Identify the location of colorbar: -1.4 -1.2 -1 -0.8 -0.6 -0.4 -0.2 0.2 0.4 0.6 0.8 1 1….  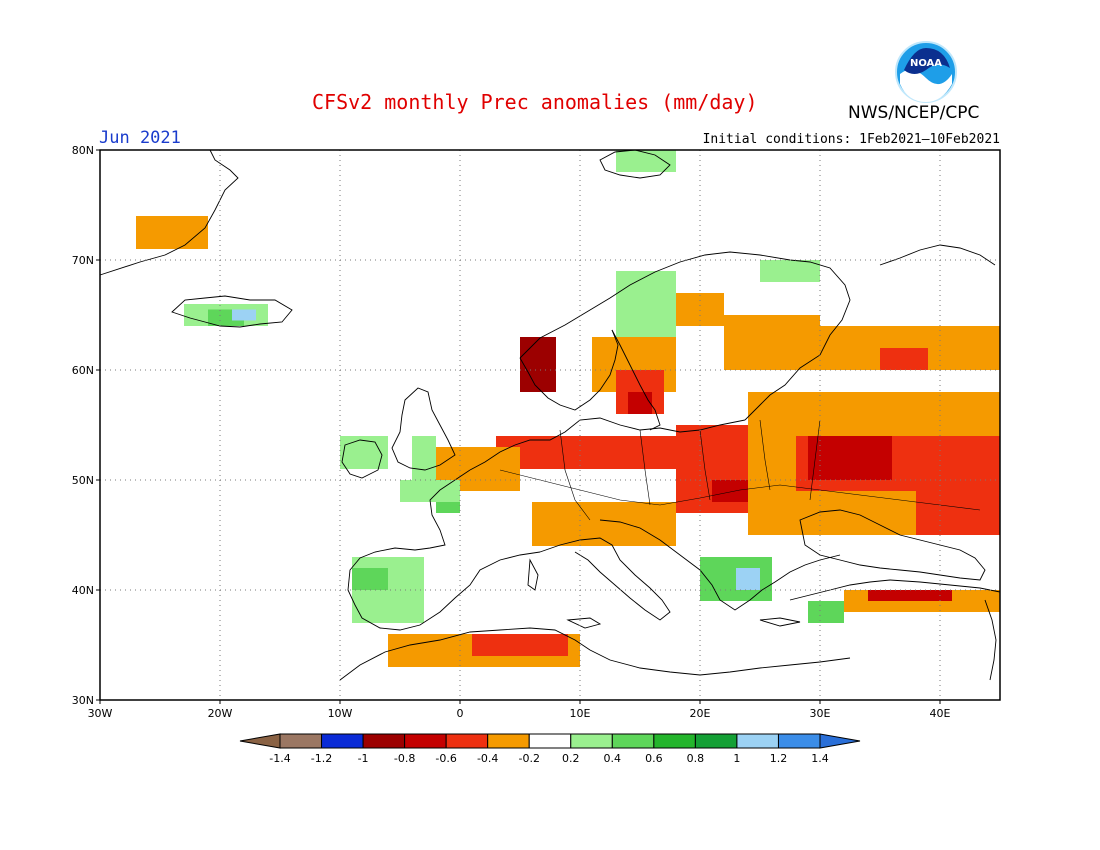
(550, 749).